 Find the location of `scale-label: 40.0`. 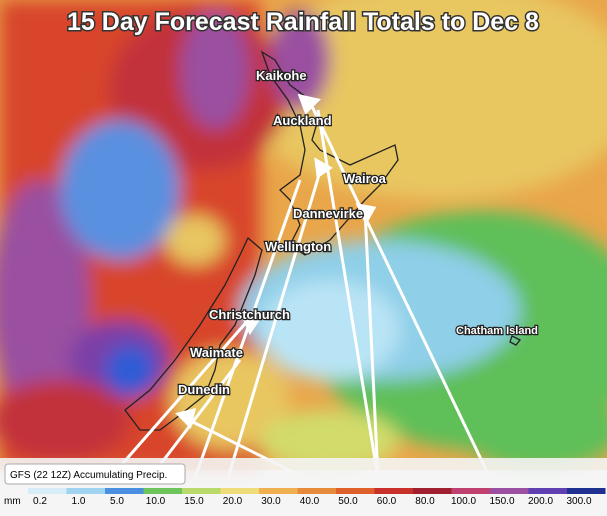

scale-label: 40.0 is located at coordinates (310, 501).